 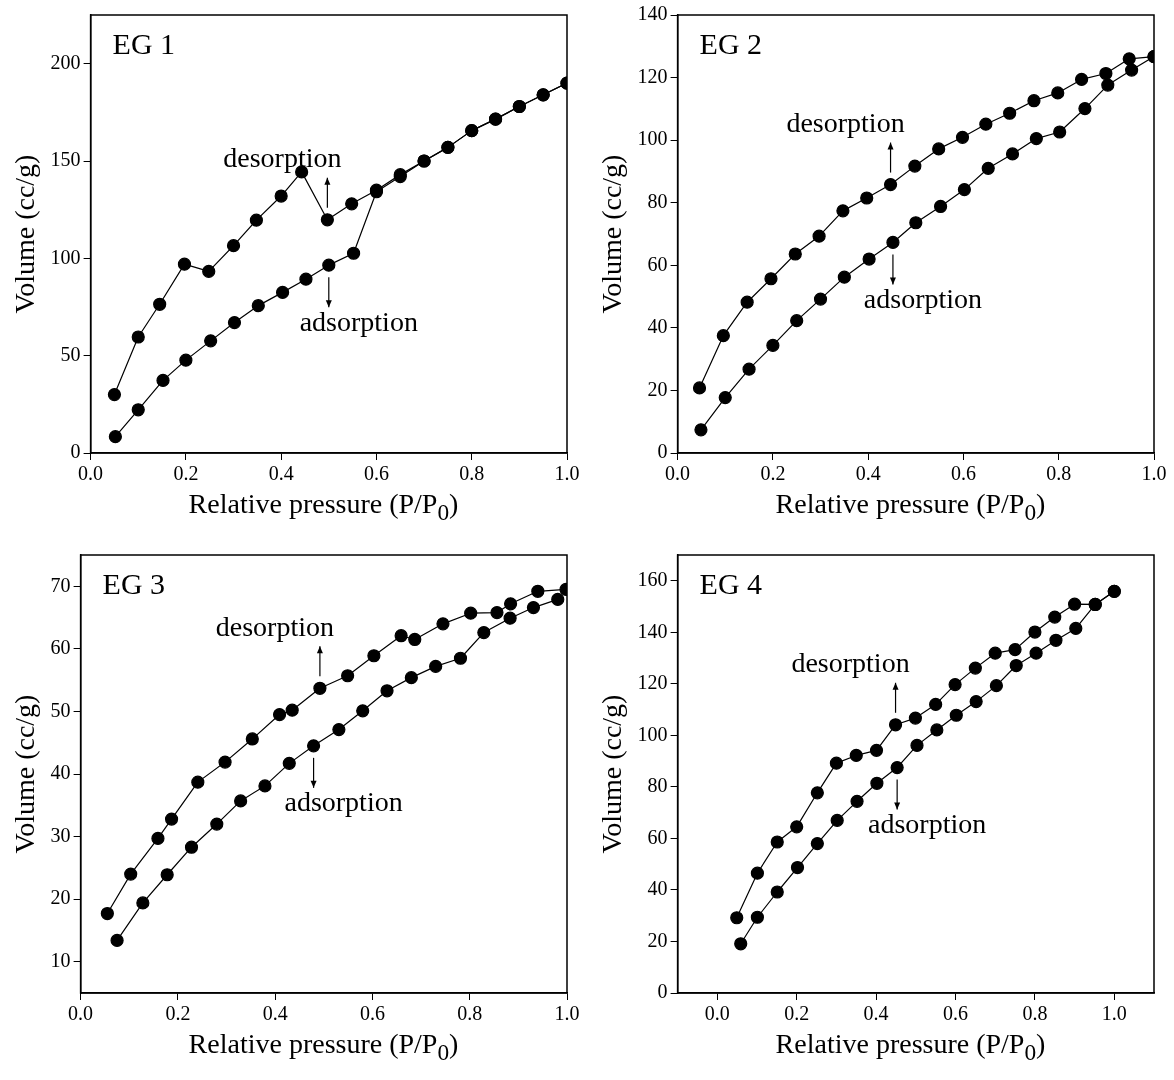 I want to click on y-tick-label: 200, so click(x=65, y=61).